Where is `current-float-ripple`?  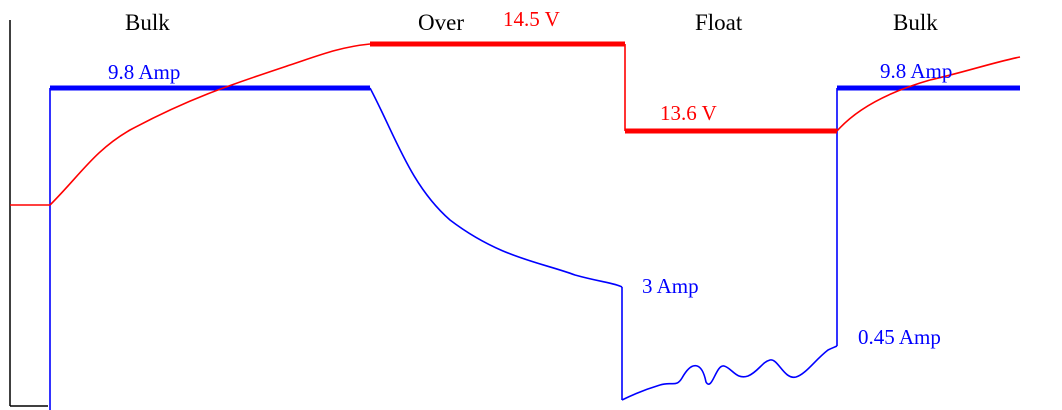
current-float-ripple is located at coordinates (729, 373).